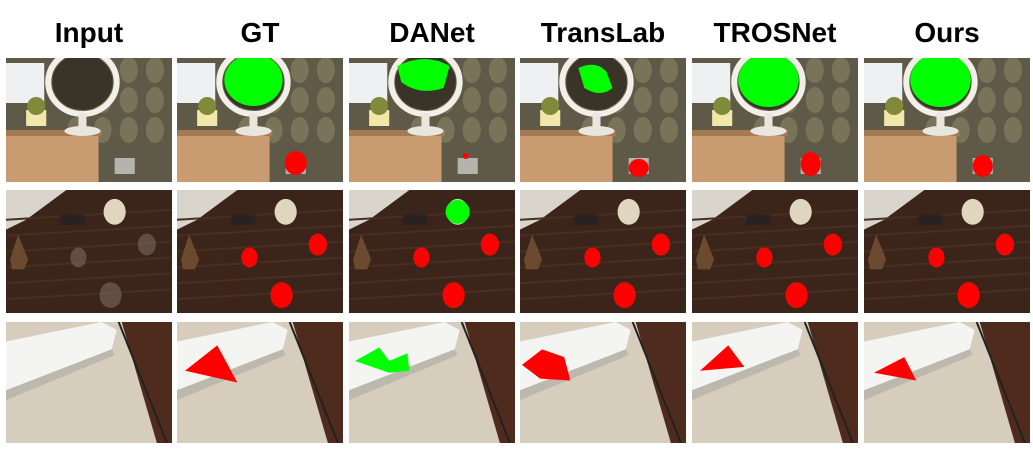 The image size is (1033, 449). What do you see at coordinates (946, 32) in the screenshot?
I see `column-header: Ours` at bounding box center [946, 32].